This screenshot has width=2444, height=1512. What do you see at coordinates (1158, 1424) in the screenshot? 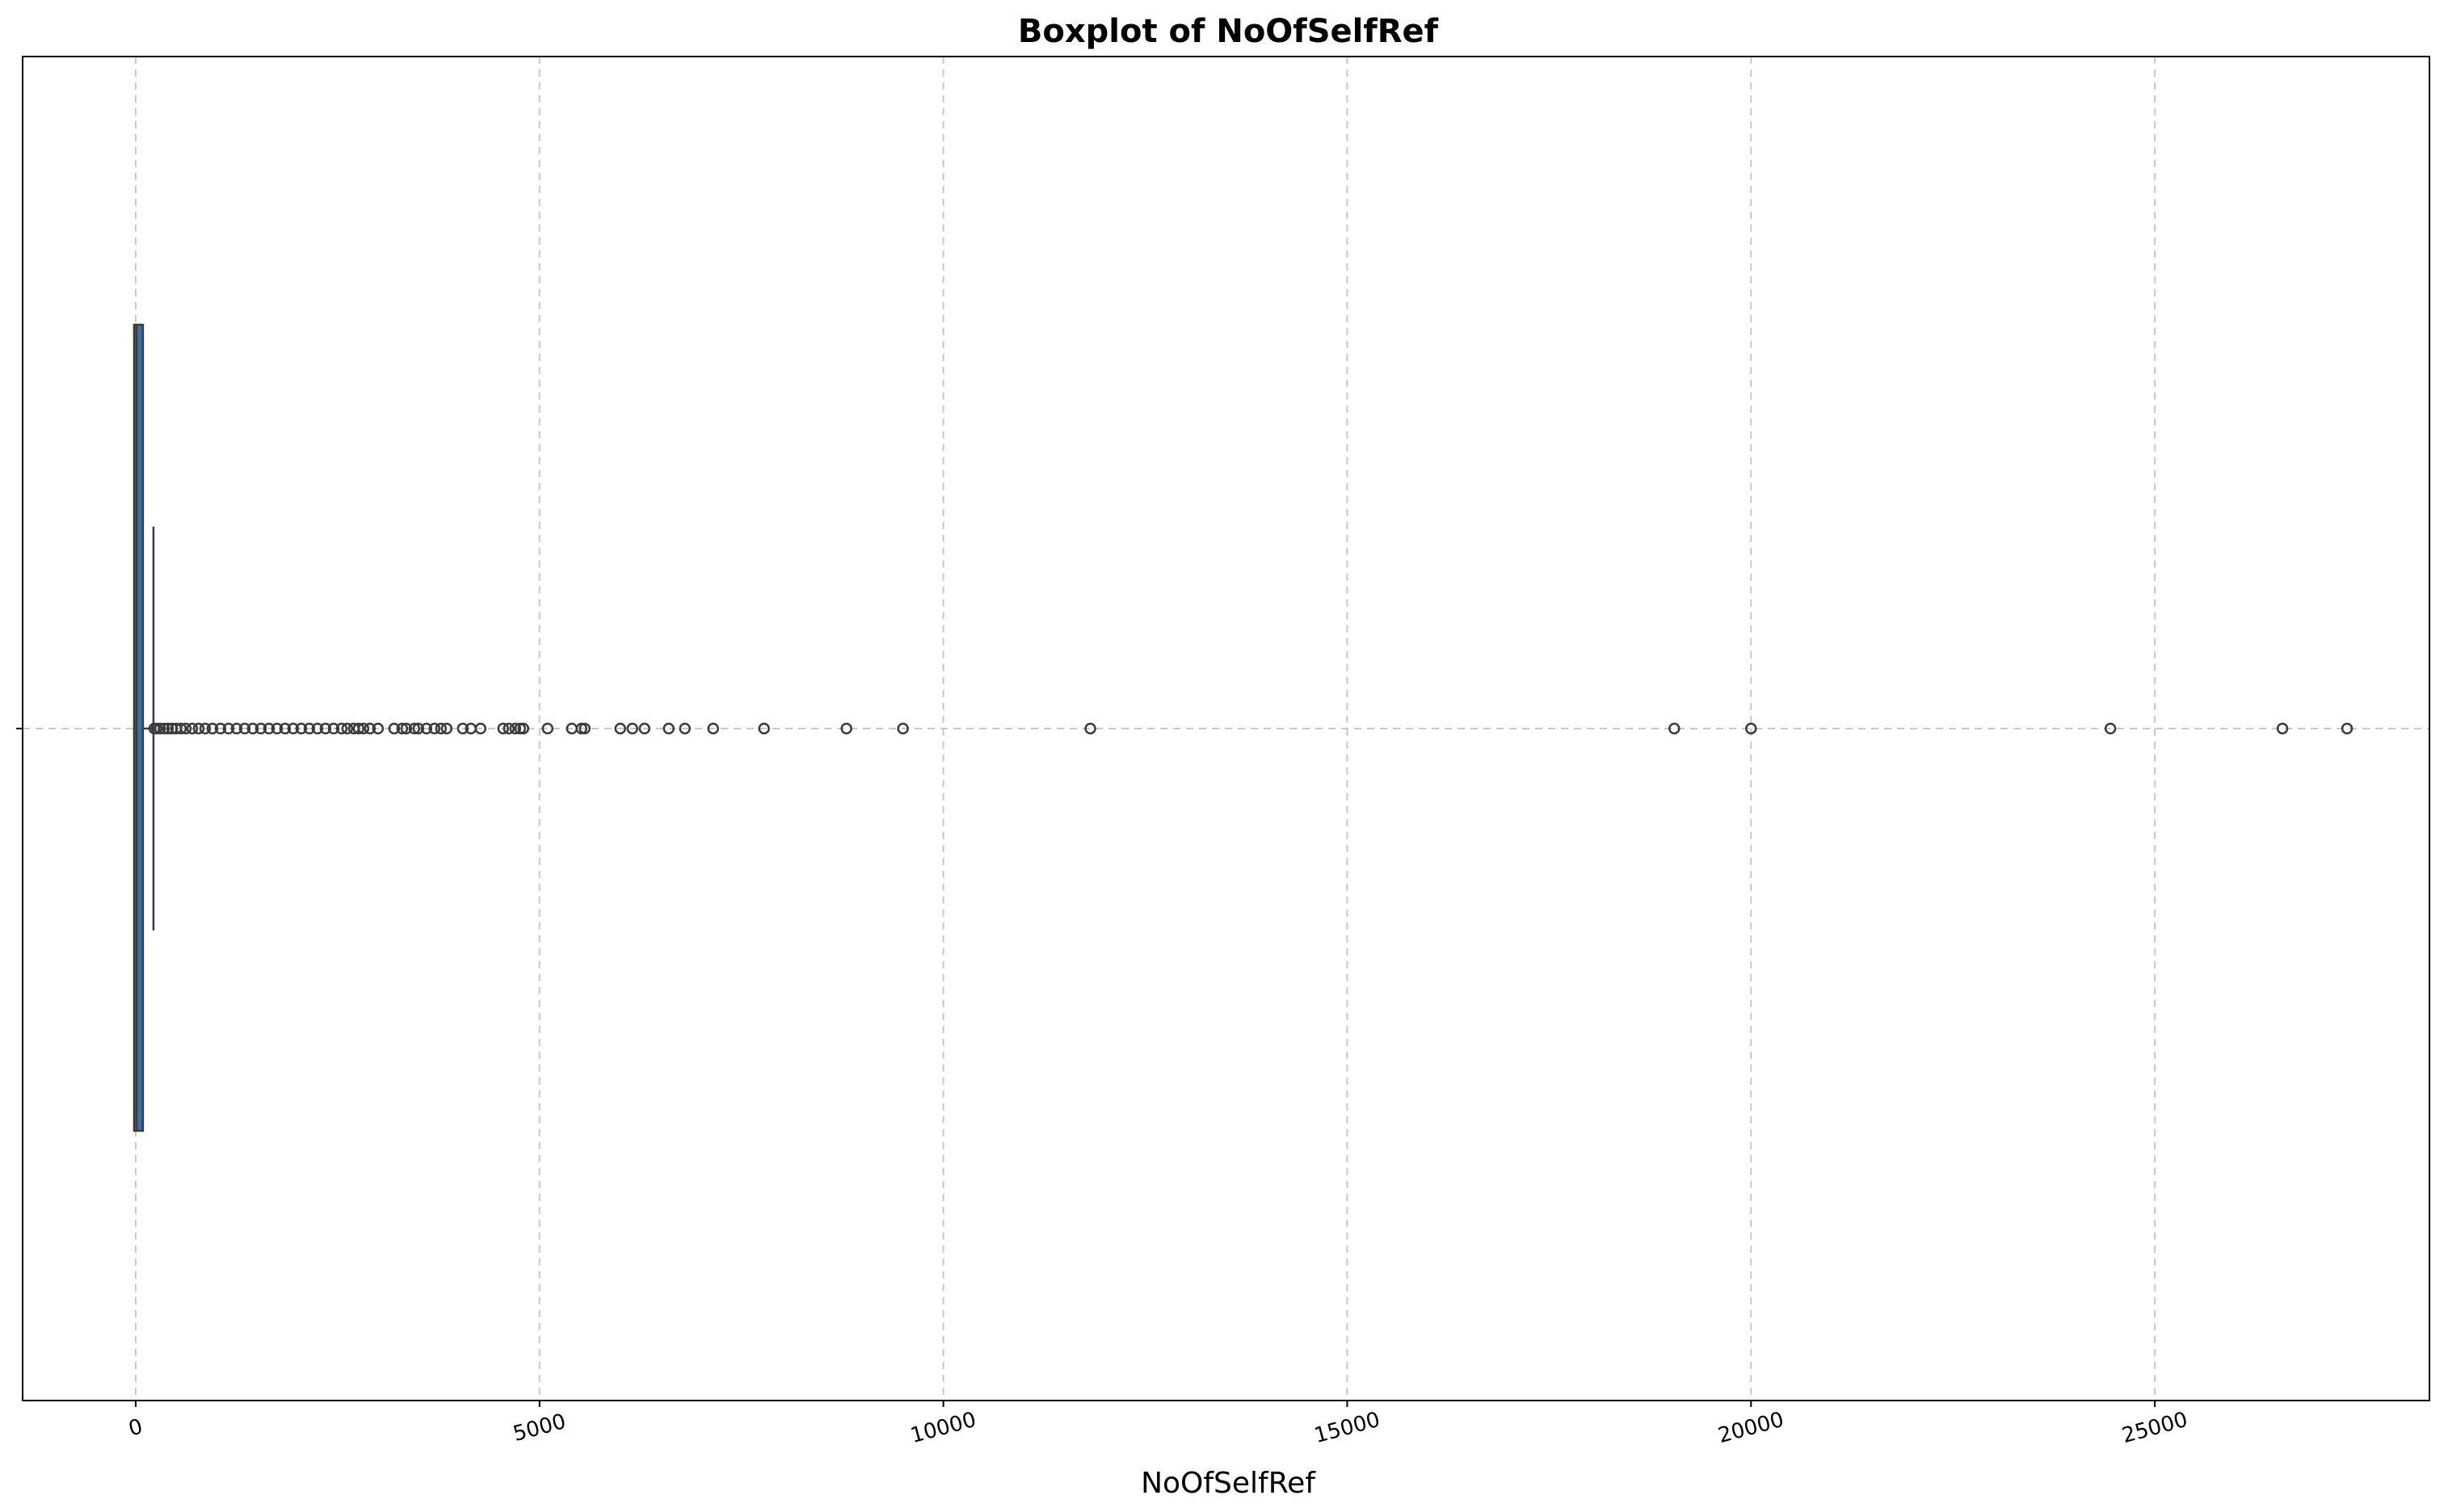
I see `x-axis-ticks: 0 5000 10000 15000 20000 25000` at bounding box center [1158, 1424].